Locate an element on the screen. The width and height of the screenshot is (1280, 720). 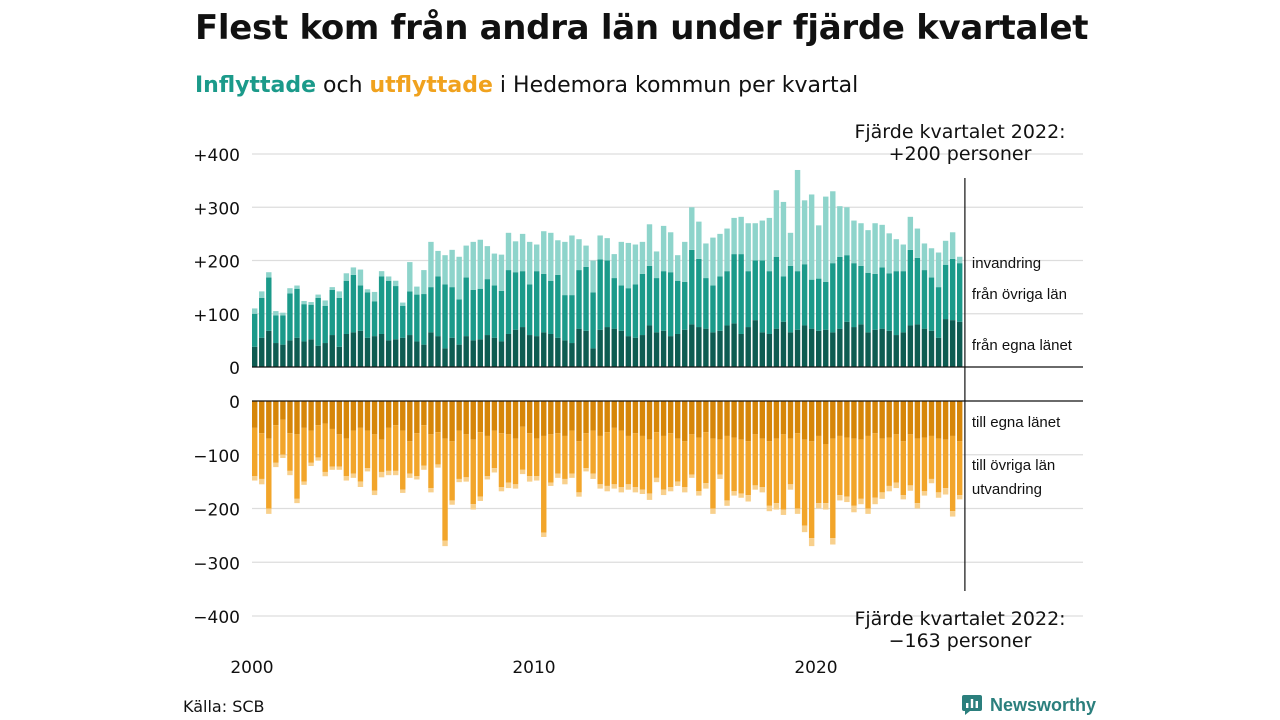
series-label: till egna länet is located at coordinates (1016, 422).